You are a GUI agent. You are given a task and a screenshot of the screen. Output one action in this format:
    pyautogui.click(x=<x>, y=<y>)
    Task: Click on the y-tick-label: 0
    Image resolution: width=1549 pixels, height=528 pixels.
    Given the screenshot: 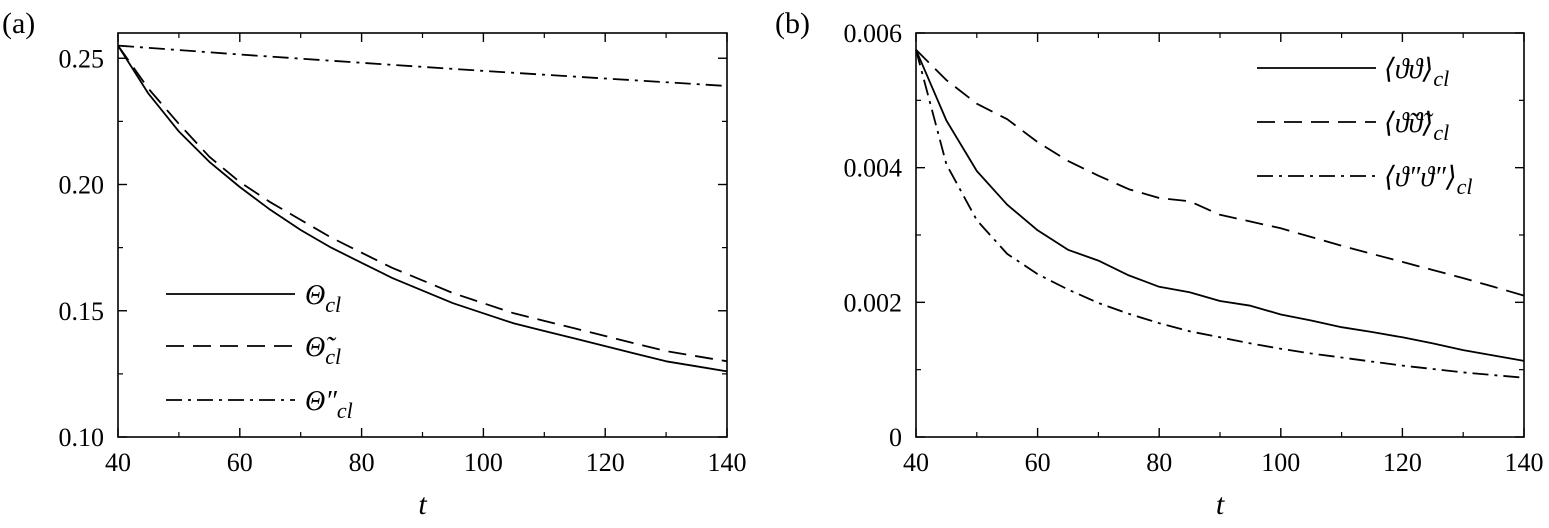 What is the action you would take?
    pyautogui.click(x=895, y=437)
    